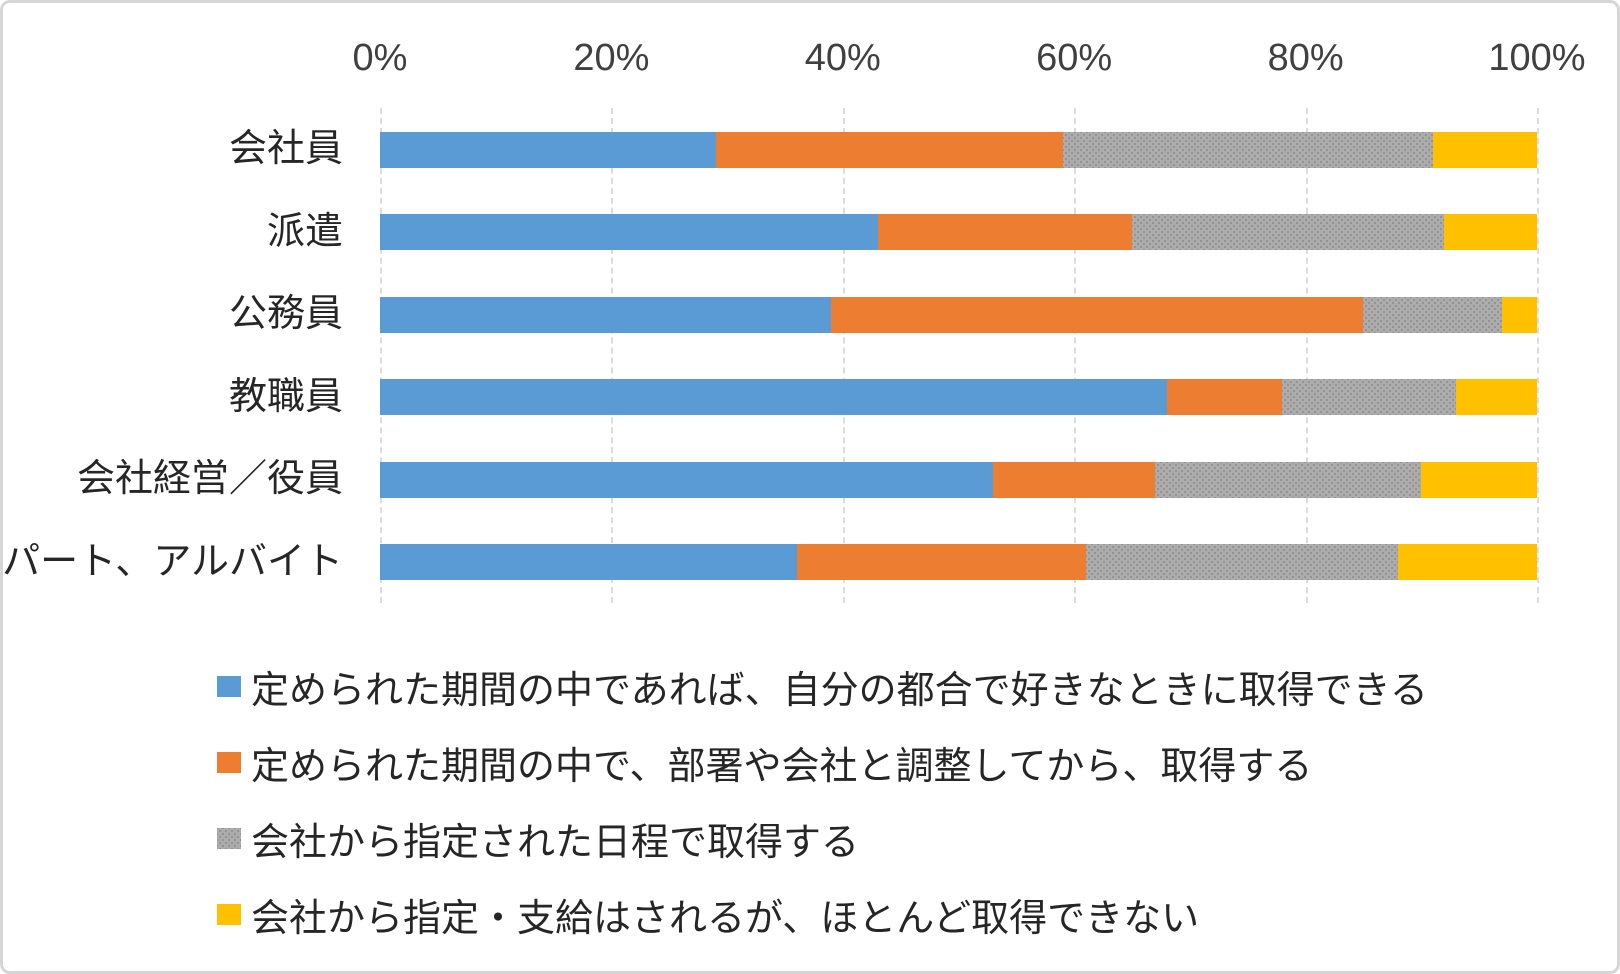 Image resolution: width=1620 pixels, height=974 pixels. I want to click on x-axis-tick-label: 20%, so click(611, 58).